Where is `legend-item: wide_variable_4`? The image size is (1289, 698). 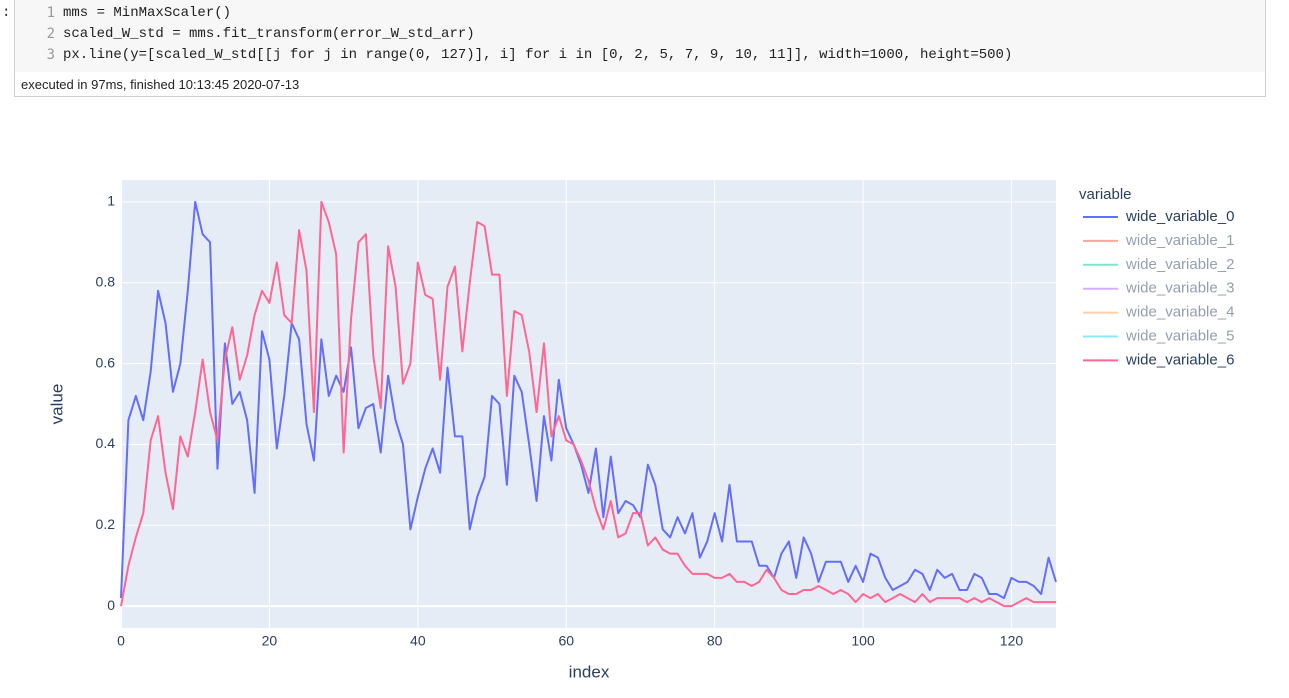 legend-item: wide_variable_4 is located at coordinates (1158, 312).